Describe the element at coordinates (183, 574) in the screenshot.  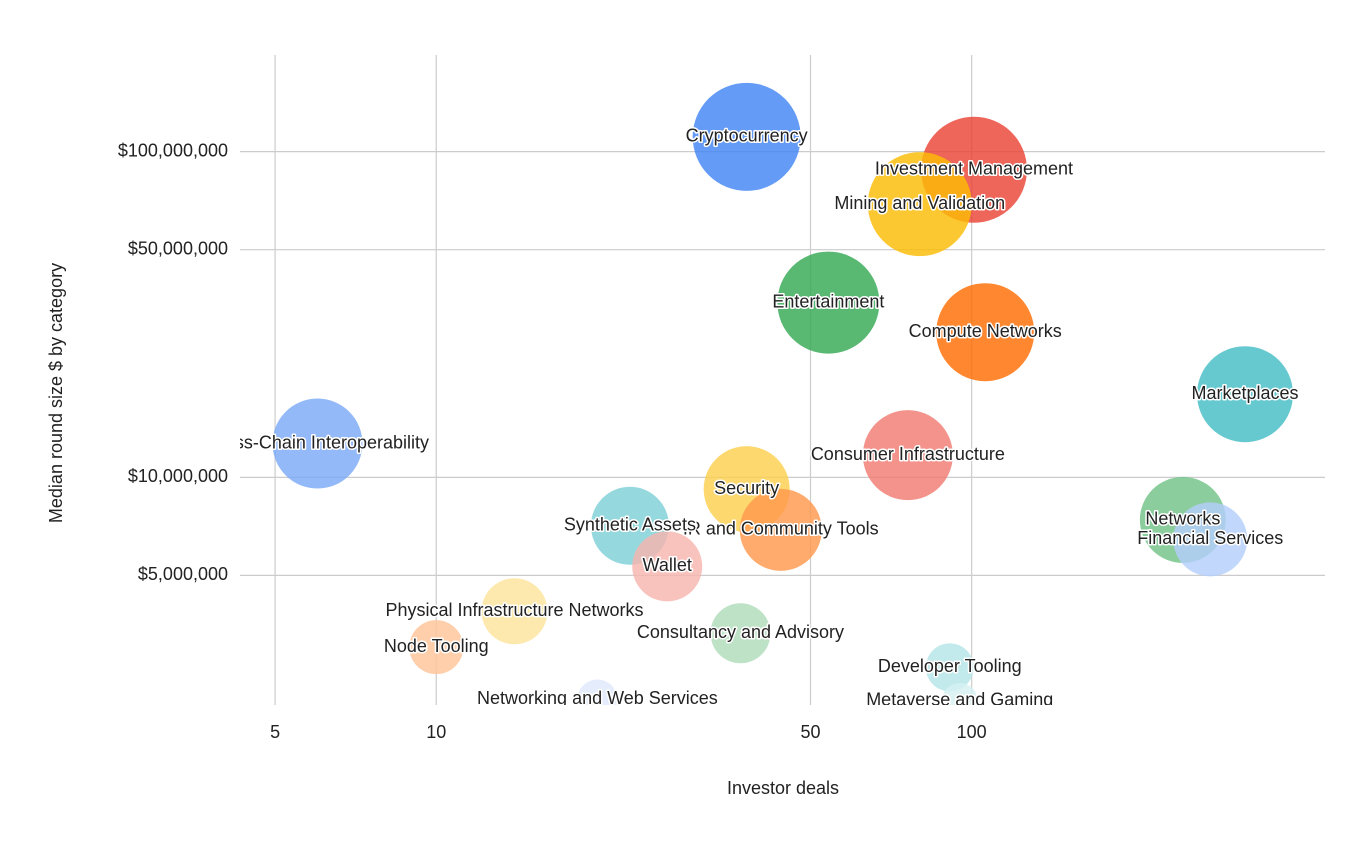
I see `y-tick-label: $5,000,000` at that location.